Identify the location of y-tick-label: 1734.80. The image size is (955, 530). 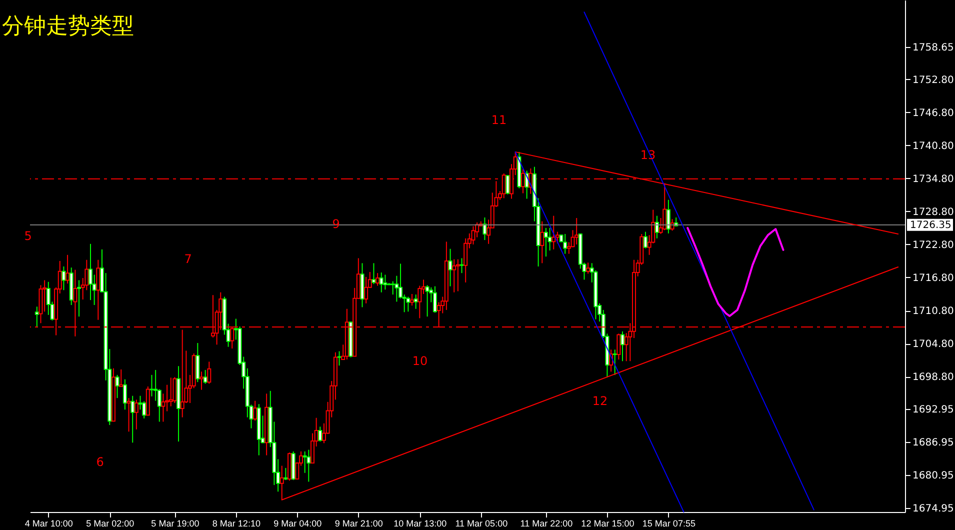
(933, 179).